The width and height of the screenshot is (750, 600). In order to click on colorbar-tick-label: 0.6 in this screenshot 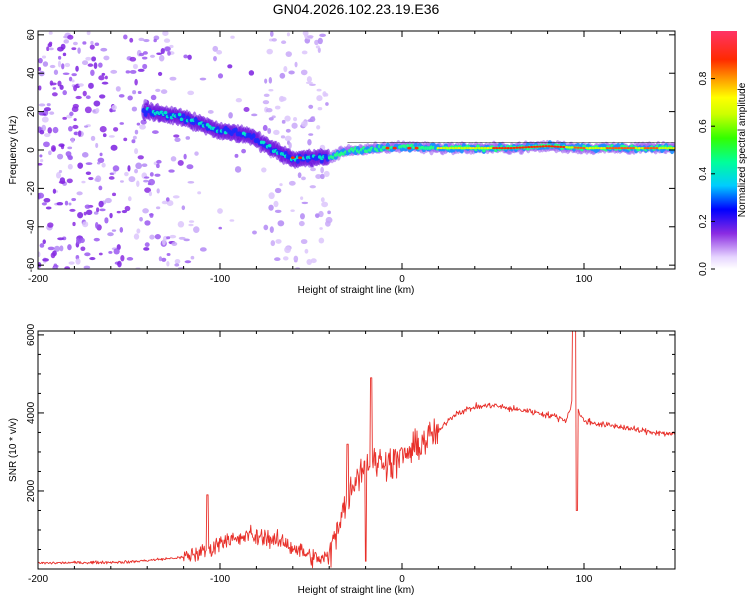, I will do `click(703, 126)`.